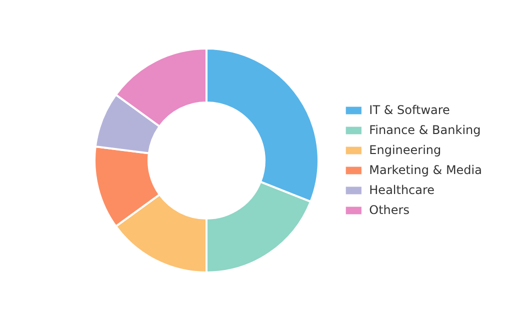  I want to click on legend-label: Finance & Banking, so click(425, 130).